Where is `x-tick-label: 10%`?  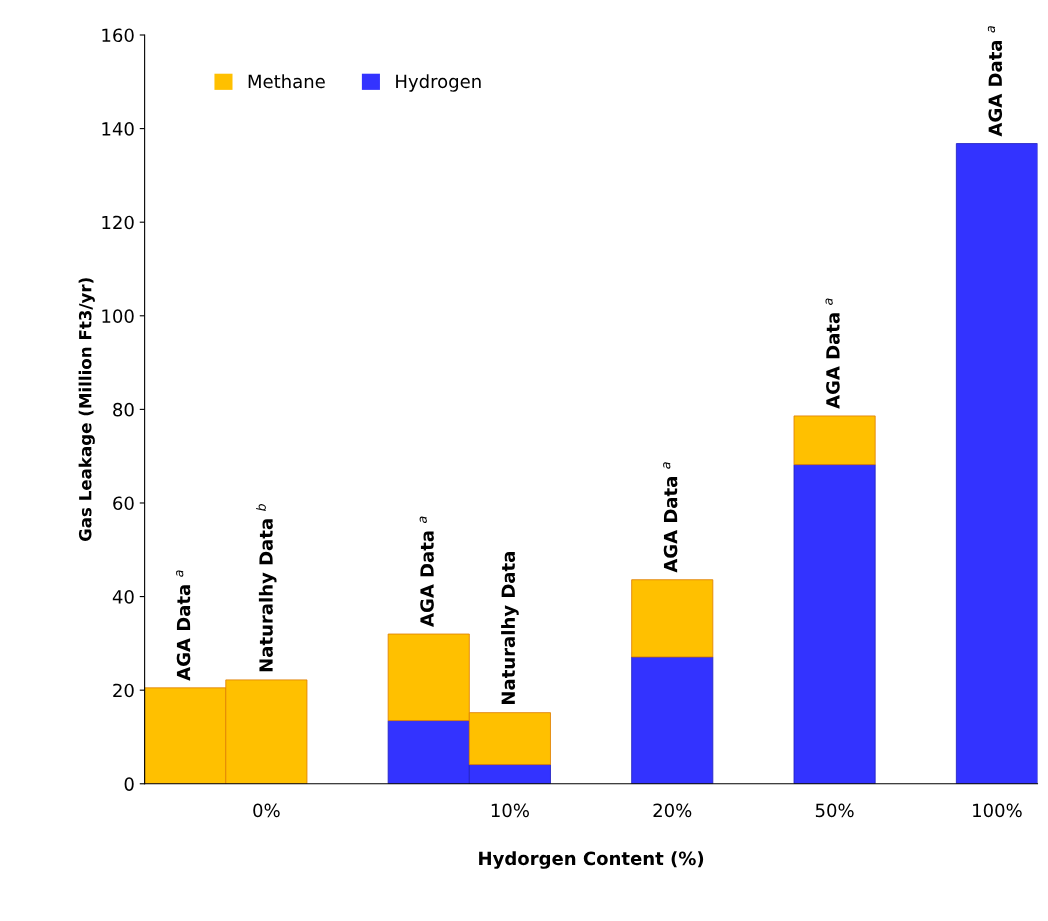 x-tick-label: 10% is located at coordinates (510, 810).